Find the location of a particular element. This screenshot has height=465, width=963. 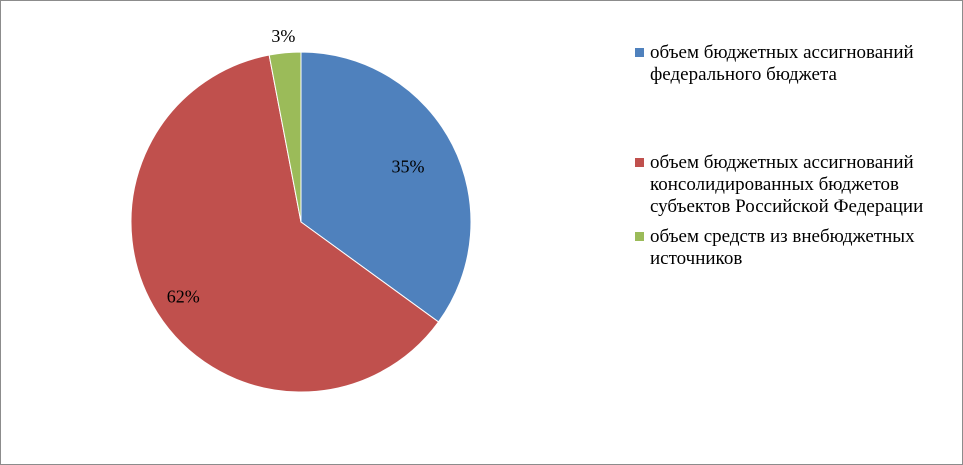

legend-label: объем средств из внебюджетных источников is located at coordinates (782, 247).